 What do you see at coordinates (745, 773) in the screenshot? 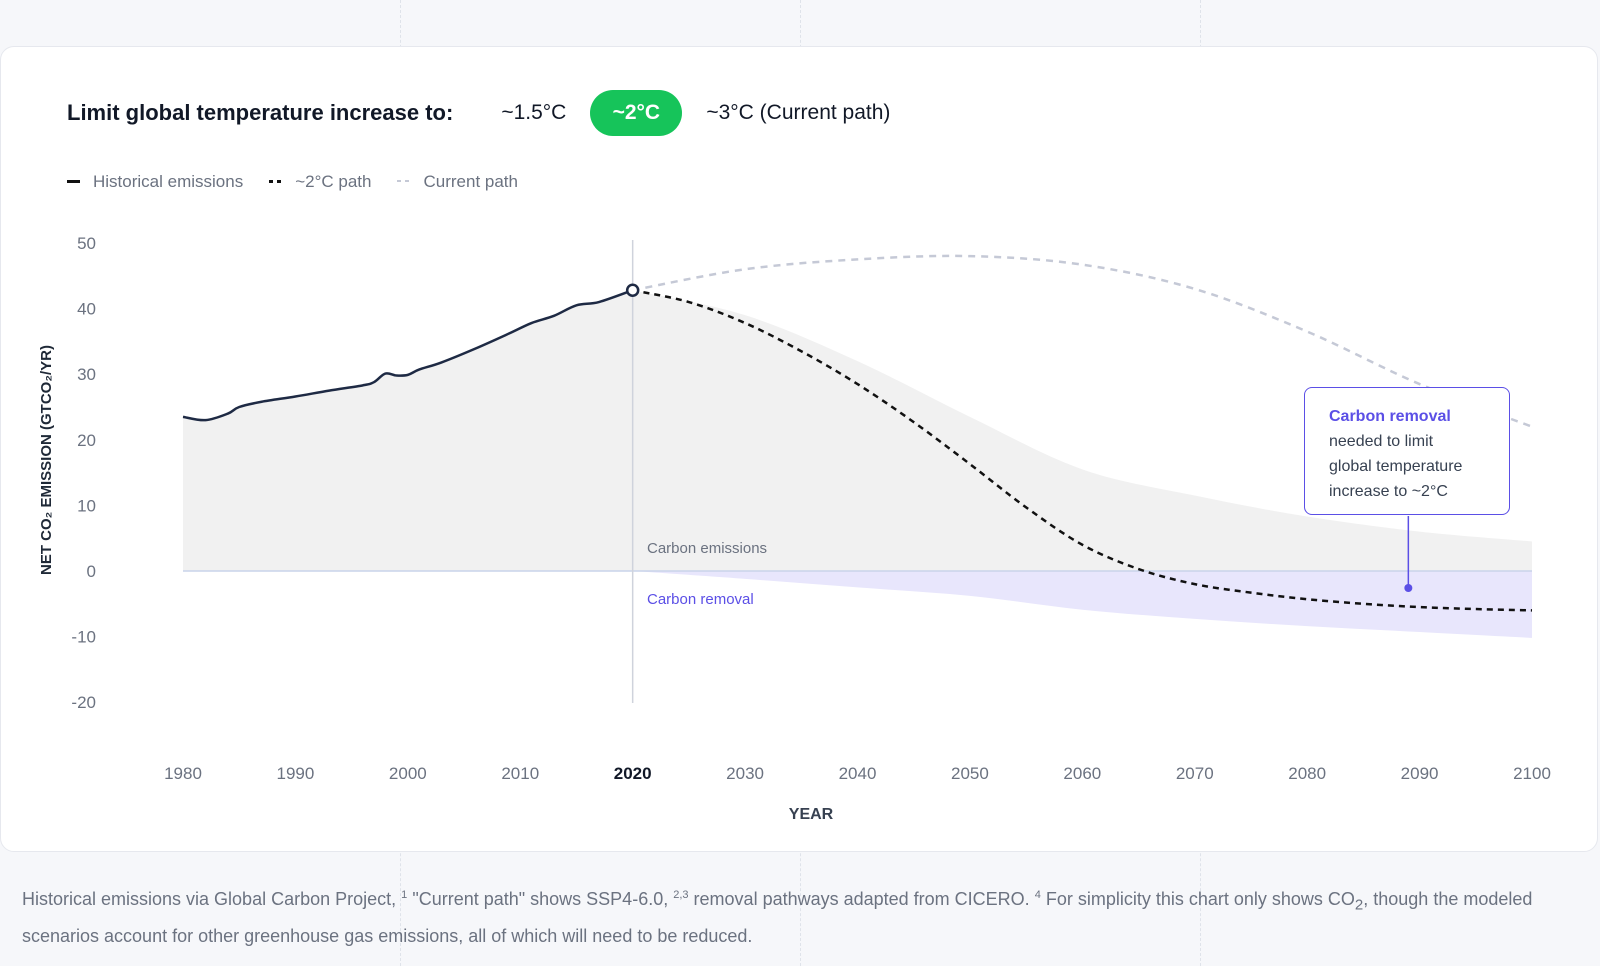
I see `x-tick-label: 2030` at bounding box center [745, 773].